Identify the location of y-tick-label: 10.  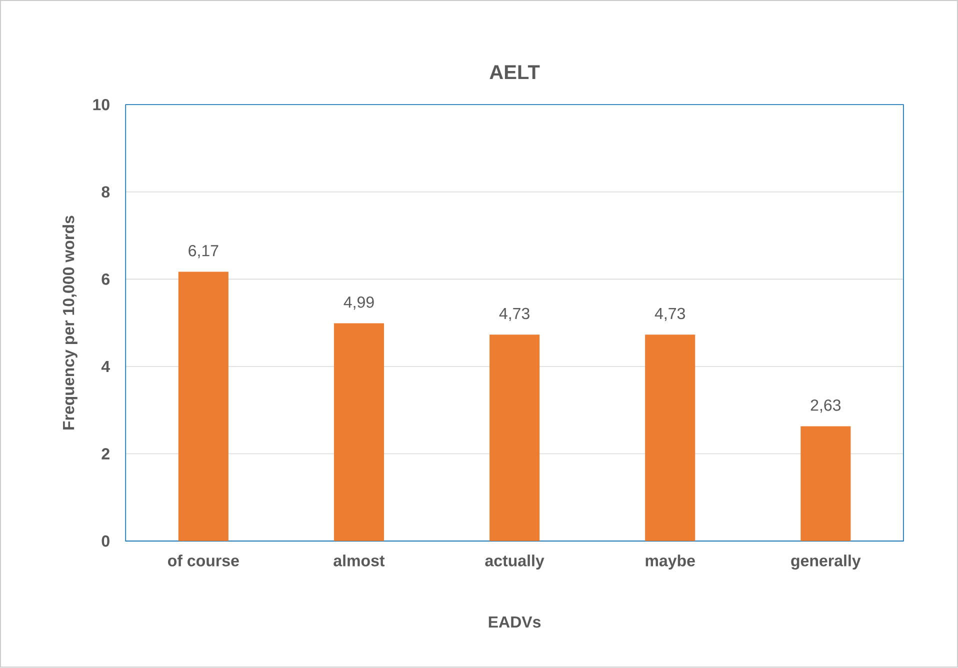
(101, 104).